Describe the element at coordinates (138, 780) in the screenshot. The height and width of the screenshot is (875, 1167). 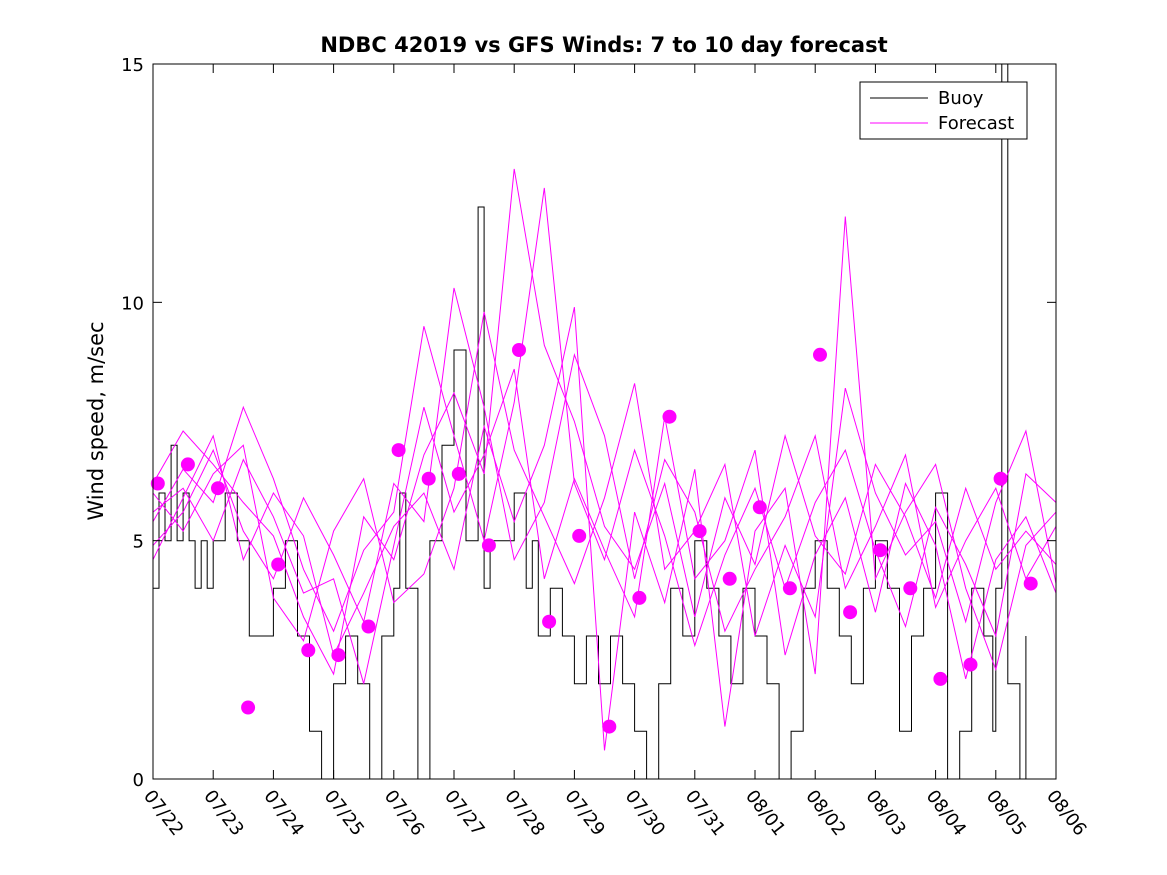
I see `y-tick-label: 0` at that location.